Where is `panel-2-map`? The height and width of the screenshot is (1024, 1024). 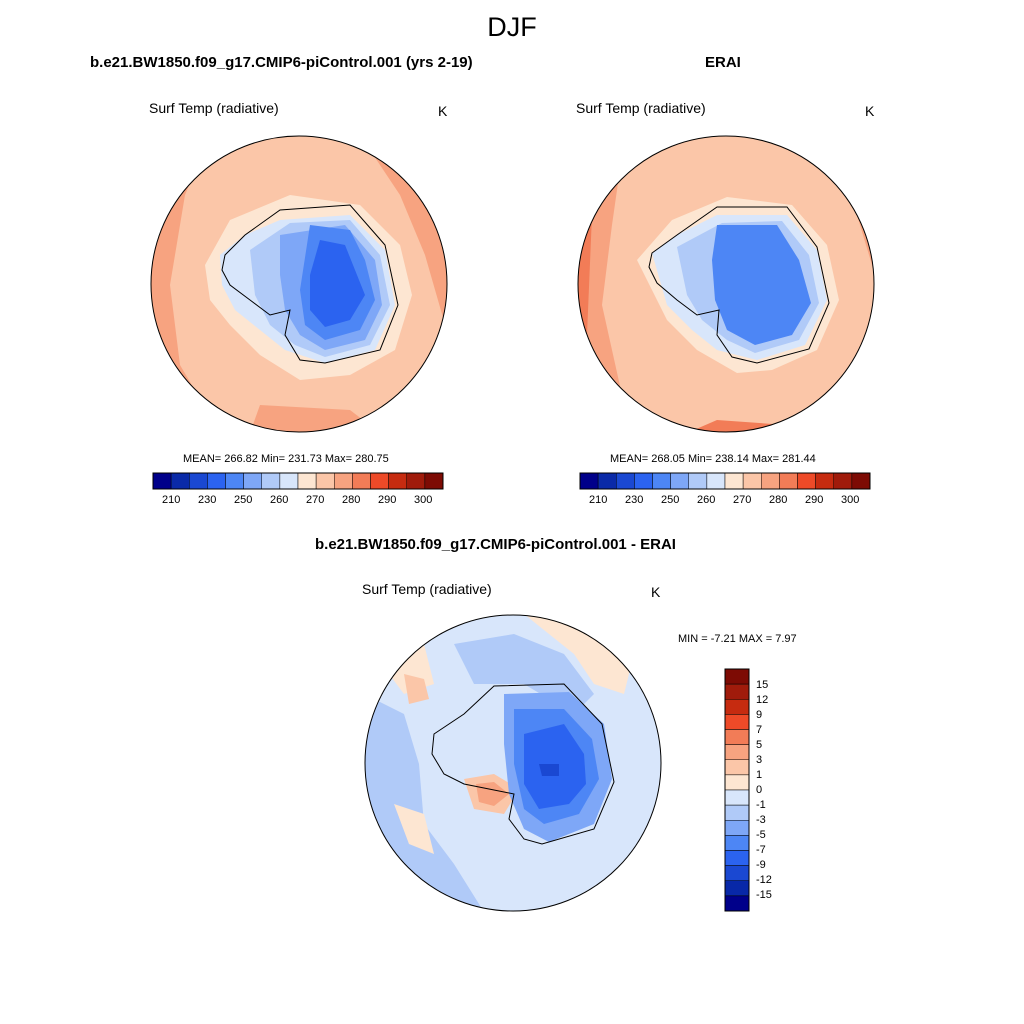
panel-2-map is located at coordinates (726, 284).